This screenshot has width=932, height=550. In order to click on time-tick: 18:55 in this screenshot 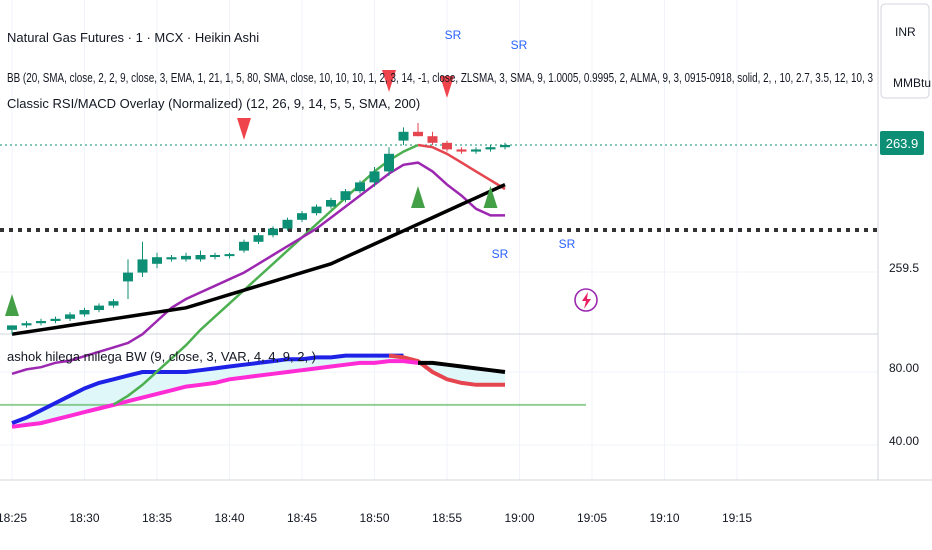, I will do `click(447, 518)`.